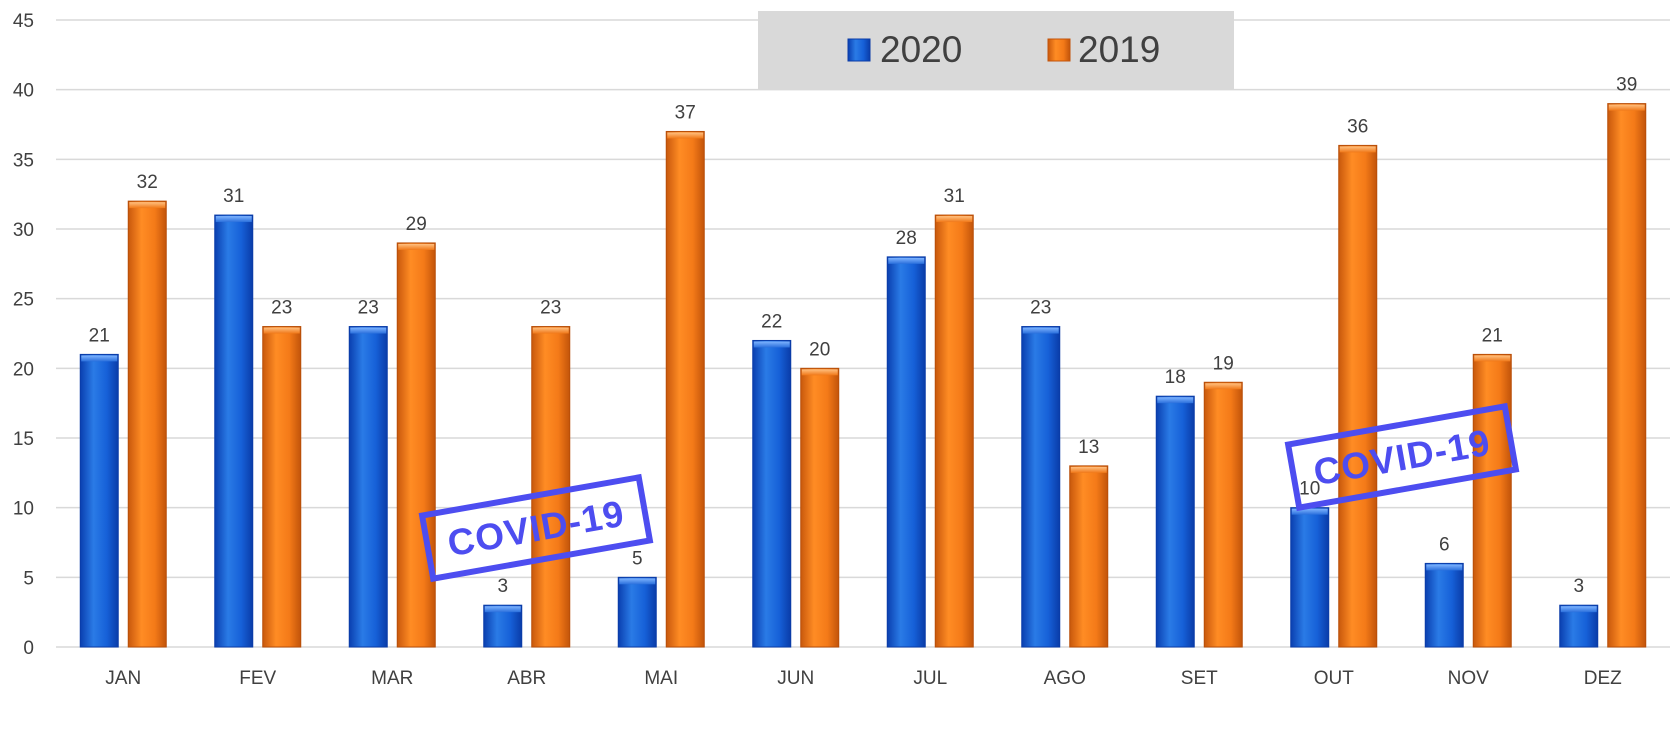 Image resolution: width=1670 pixels, height=733 pixels. What do you see at coordinates (1357, 126) in the screenshot?
I see `data-label-2019-OUT: 36` at bounding box center [1357, 126].